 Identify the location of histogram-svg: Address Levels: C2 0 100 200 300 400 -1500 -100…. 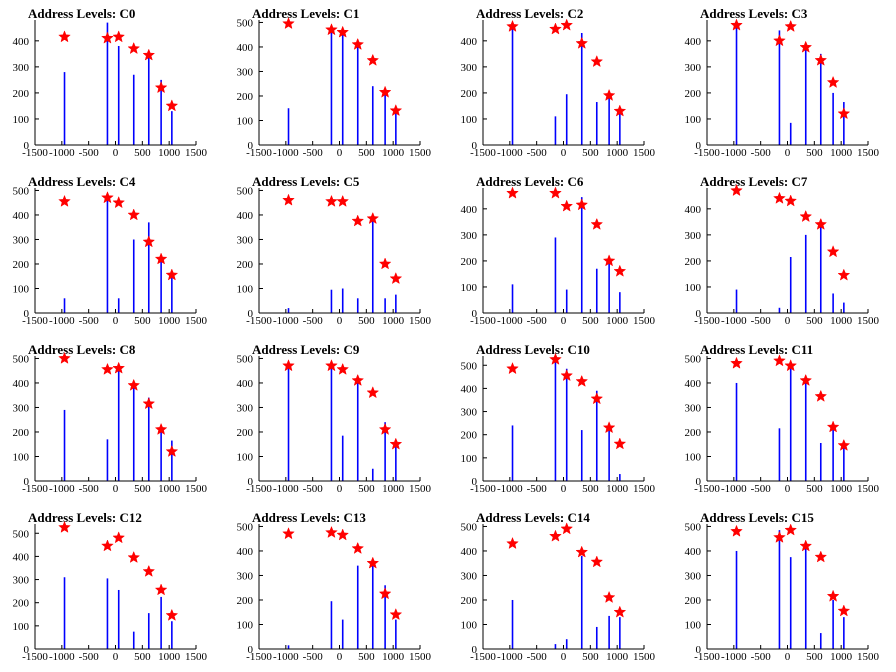
(558, 82).